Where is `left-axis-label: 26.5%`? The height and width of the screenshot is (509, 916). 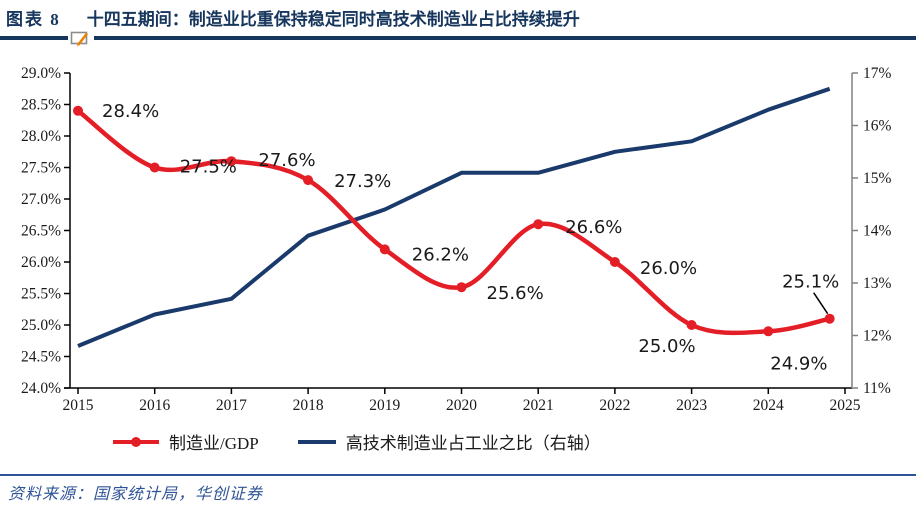
left-axis-label: 26.5% is located at coordinates (41, 231).